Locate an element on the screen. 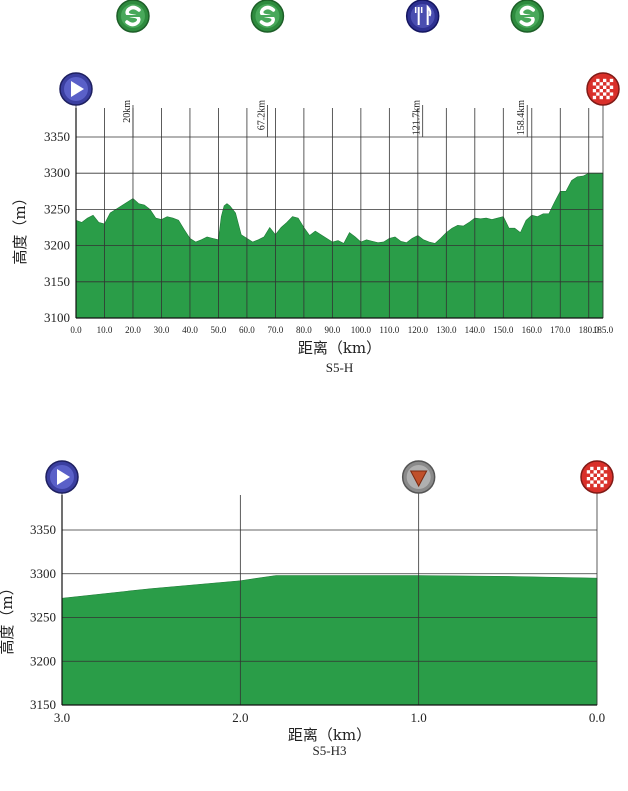  x-tick-label: 90.0 is located at coordinates (333, 330).